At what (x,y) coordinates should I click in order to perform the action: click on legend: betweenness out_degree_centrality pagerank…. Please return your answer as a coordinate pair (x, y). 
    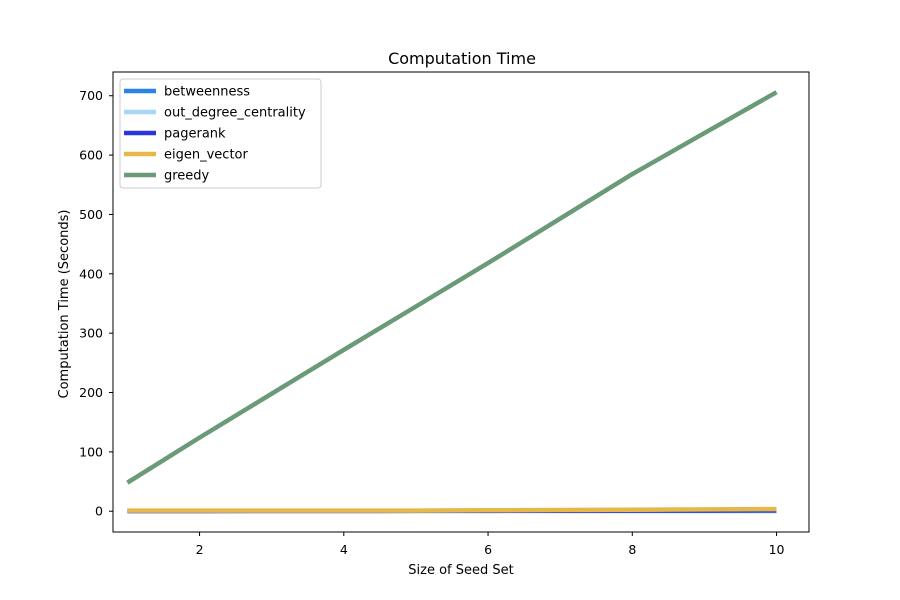
    Looking at the image, I should click on (220, 133).